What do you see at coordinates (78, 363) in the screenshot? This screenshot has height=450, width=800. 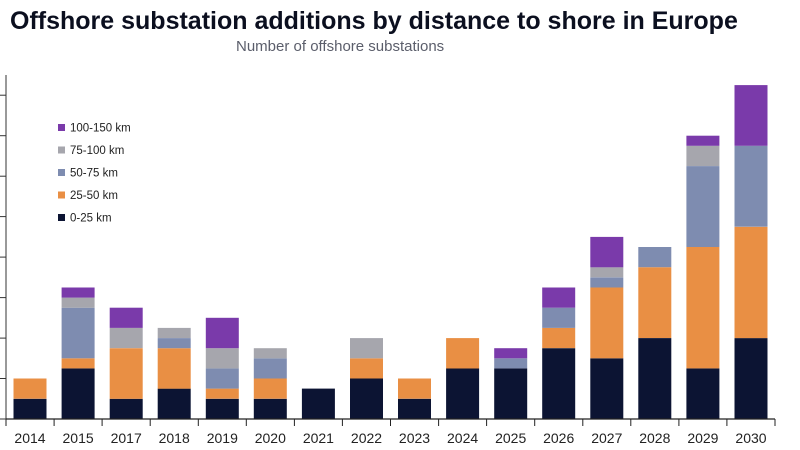 I see `bar-segment-2015-25-50km` at bounding box center [78, 363].